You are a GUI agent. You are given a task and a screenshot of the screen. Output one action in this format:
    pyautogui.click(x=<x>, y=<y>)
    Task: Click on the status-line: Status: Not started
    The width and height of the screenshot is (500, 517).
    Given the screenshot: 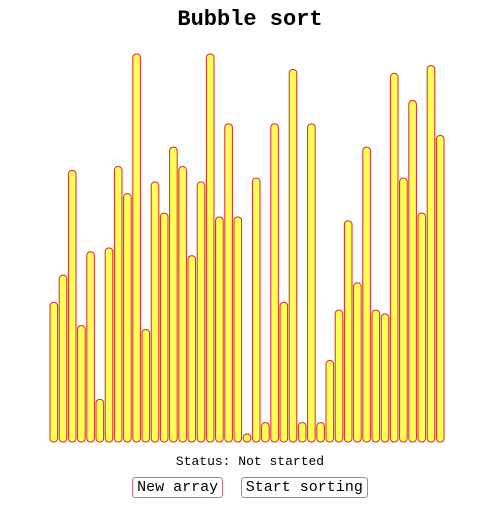 What is the action you would take?
    pyautogui.click(x=250, y=462)
    